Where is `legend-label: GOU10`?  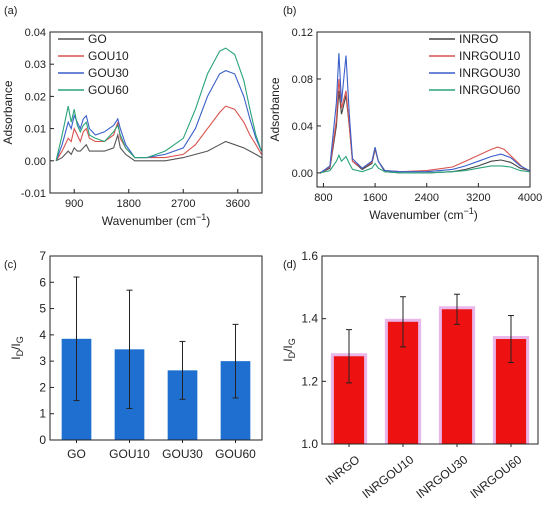 legend-label: GOU10 is located at coordinates (108, 56).